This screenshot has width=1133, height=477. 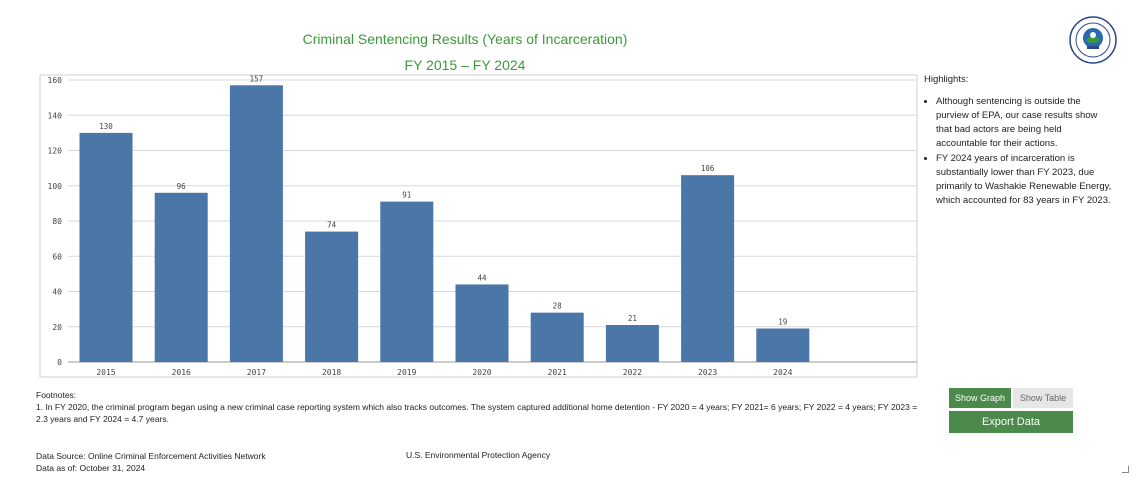 I want to click on x-tick-label: 2024, so click(x=782, y=372).